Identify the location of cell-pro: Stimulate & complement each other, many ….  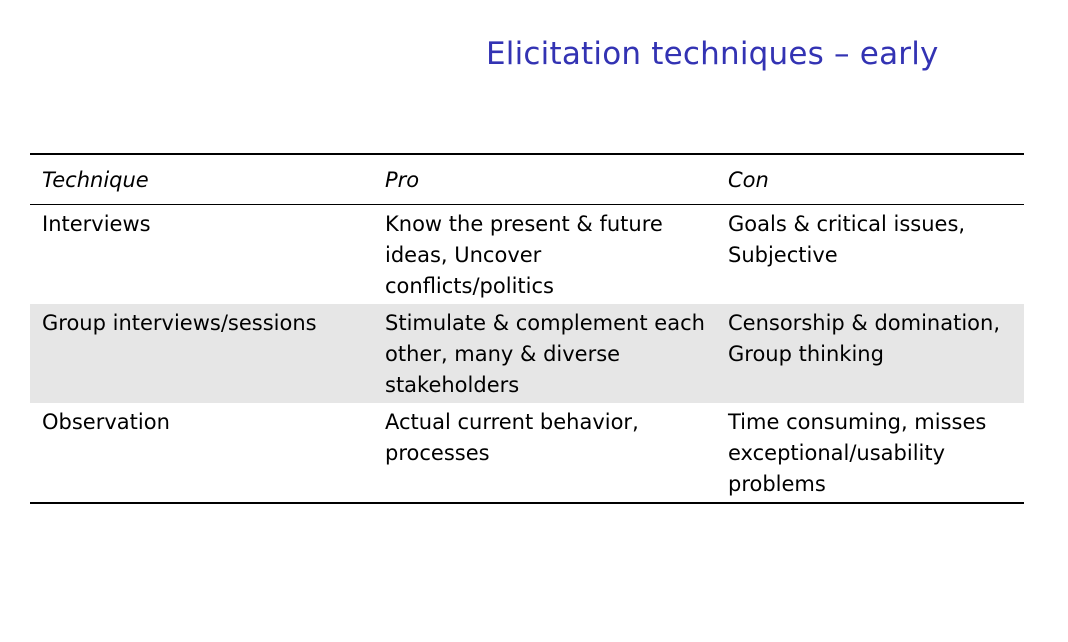
(544, 353).